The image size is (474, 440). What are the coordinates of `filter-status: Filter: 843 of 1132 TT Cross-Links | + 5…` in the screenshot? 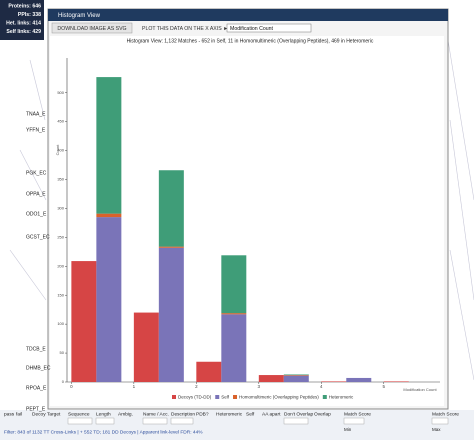 It's located at (103, 432).